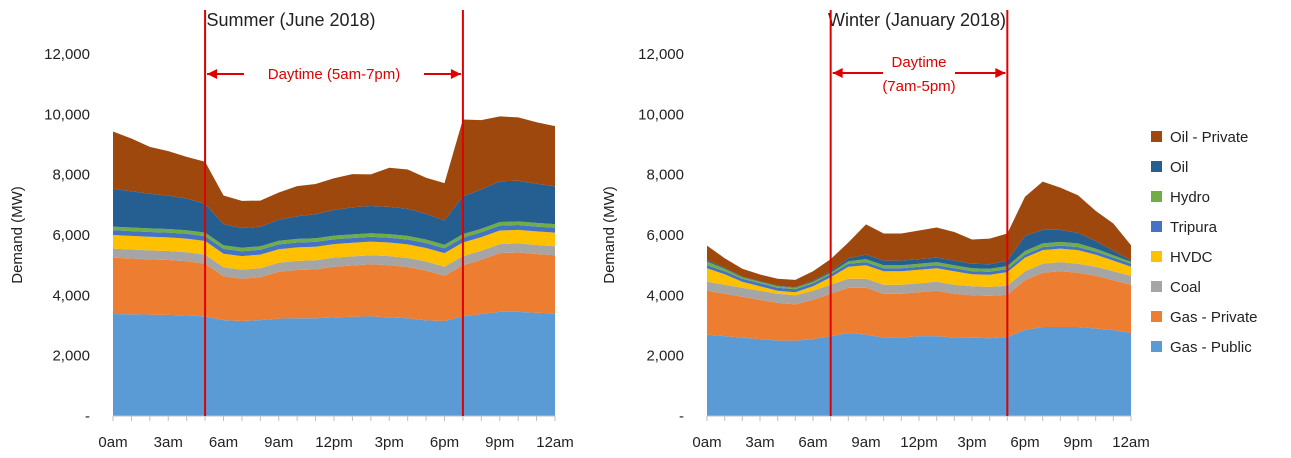 This screenshot has height=458, width=1291. I want to click on daytime-label: Daytime, so click(918, 62).